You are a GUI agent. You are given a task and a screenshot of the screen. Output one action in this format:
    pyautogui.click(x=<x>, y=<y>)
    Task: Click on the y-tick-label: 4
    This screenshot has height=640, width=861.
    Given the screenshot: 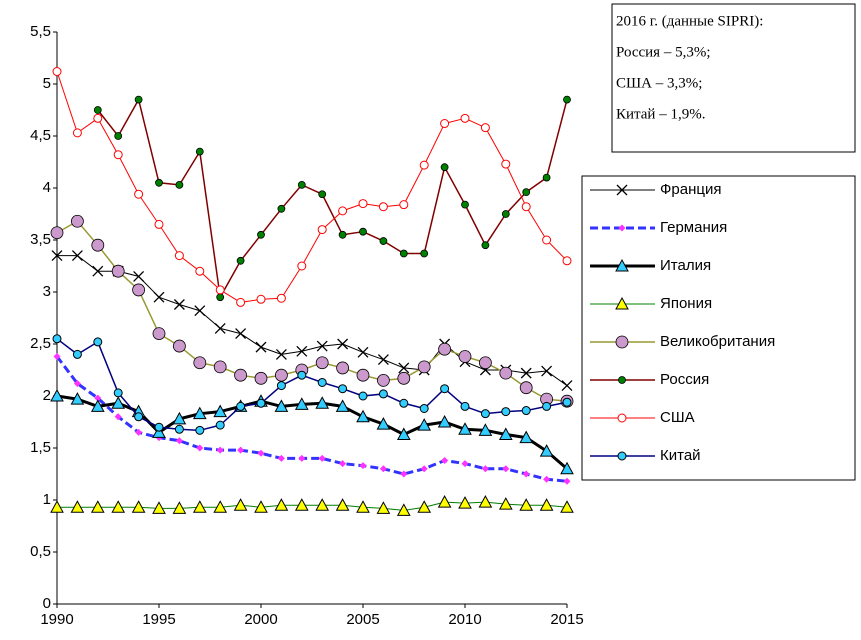 What is the action you would take?
    pyautogui.click(x=47, y=187)
    